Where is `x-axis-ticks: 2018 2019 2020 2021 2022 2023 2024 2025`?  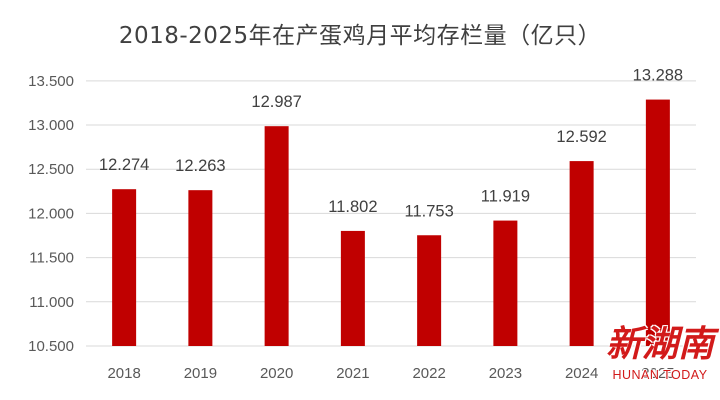
x-axis-ticks: 2018 2019 2020 2021 2022 2023 2024 2025 is located at coordinates (390, 373).